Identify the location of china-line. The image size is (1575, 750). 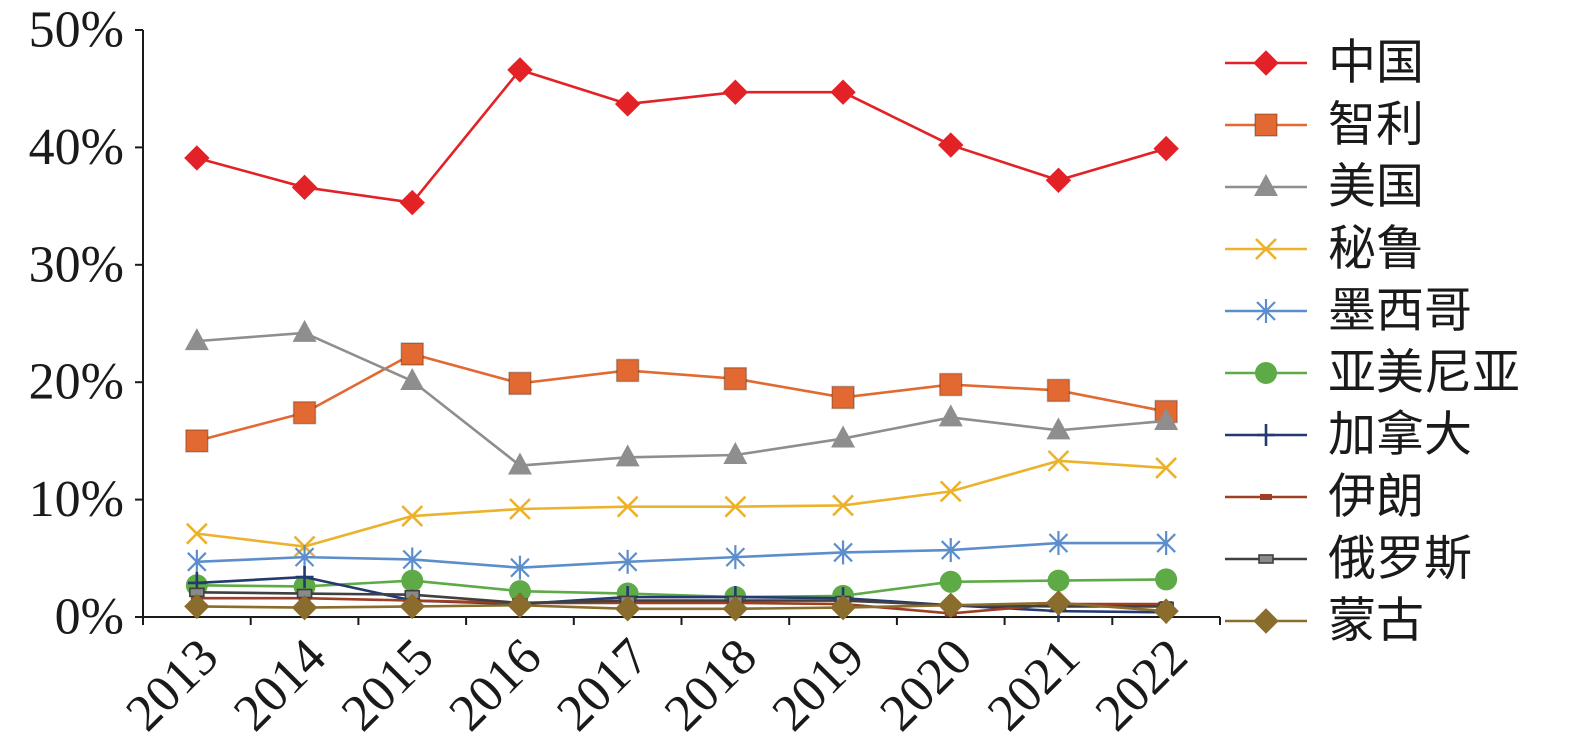
(681, 136).